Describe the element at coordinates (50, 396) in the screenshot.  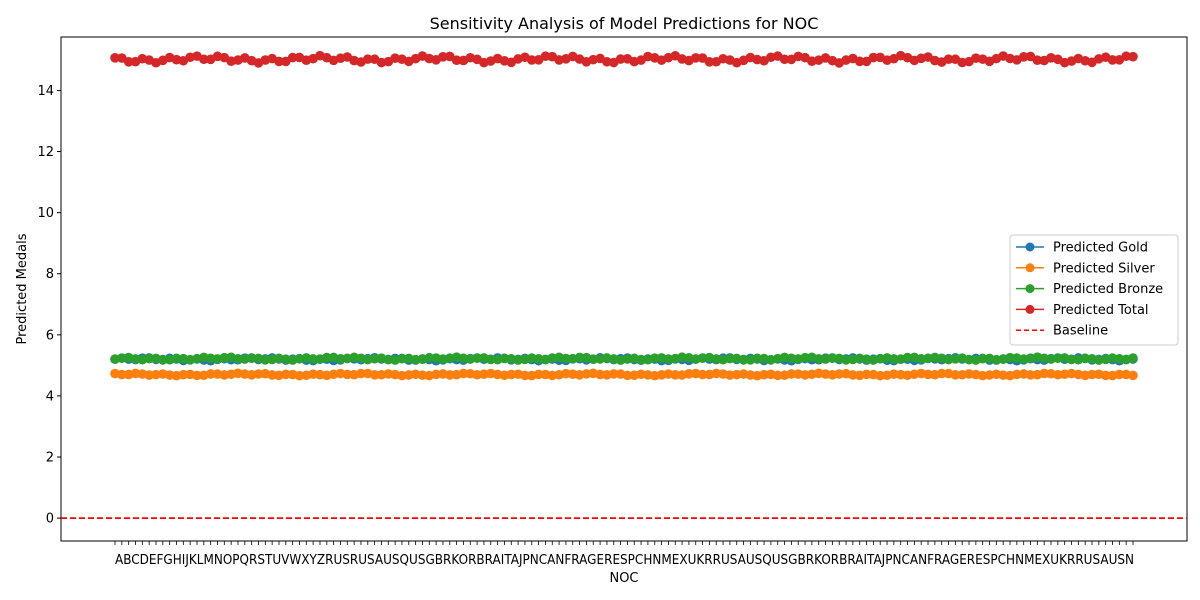
I see `y-tick-label: 4` at that location.